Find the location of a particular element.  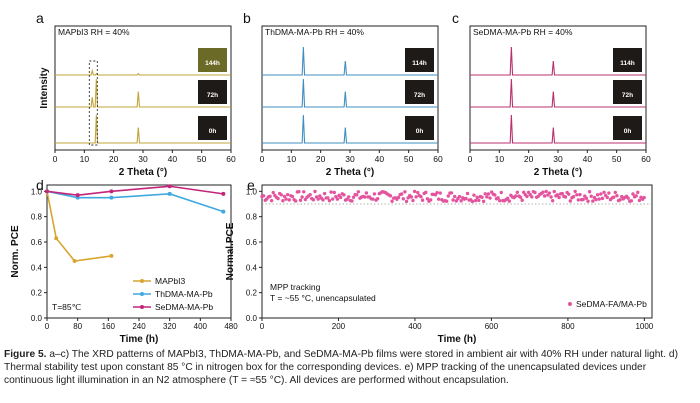

panel-d-xtick-label: 240 is located at coordinates (139, 326).